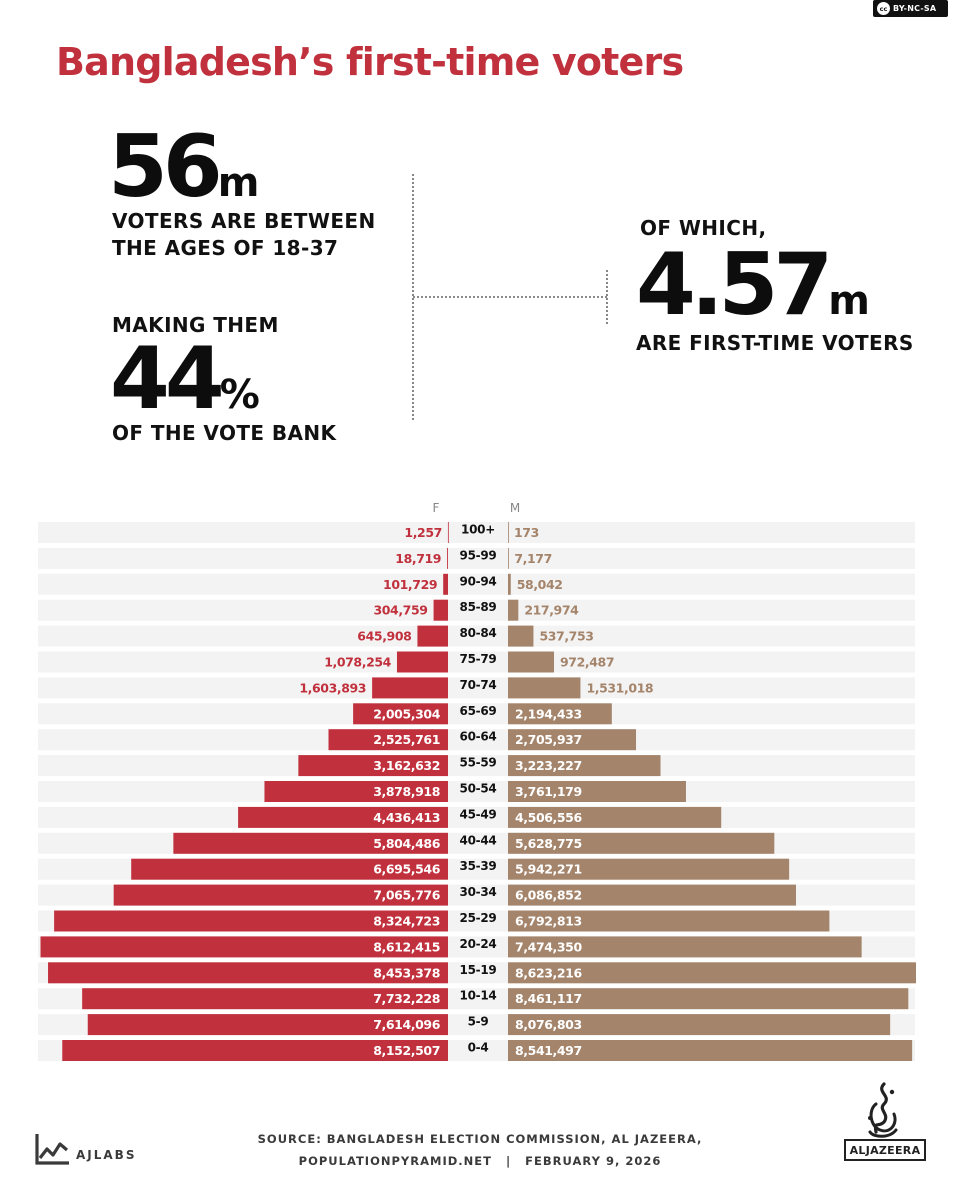 The width and height of the screenshot is (960, 1200). What do you see at coordinates (478, 555) in the screenshot?
I see `age-group-label: 95-99` at bounding box center [478, 555].